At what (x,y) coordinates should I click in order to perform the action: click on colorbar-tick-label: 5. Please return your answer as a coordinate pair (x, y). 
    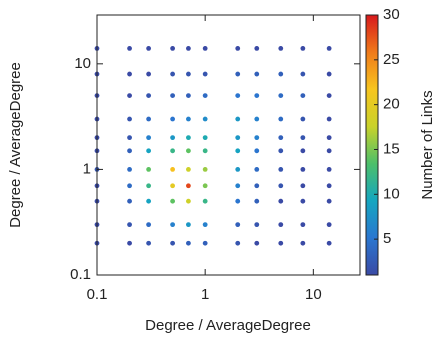
    Looking at the image, I should click on (387, 238).